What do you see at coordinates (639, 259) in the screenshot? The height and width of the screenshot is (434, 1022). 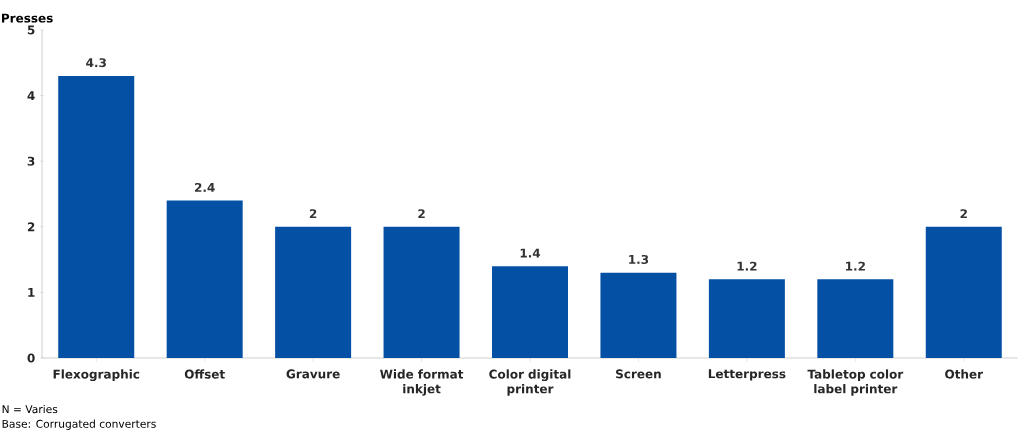 I see `data-label: 1.3` at bounding box center [639, 259].